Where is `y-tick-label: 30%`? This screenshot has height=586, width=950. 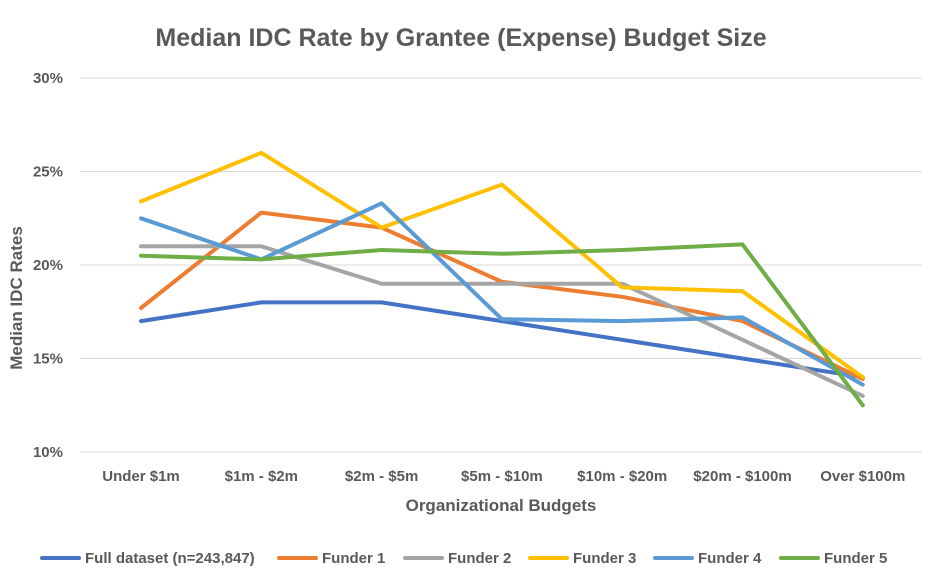
y-tick-label: 30% is located at coordinates (48, 78).